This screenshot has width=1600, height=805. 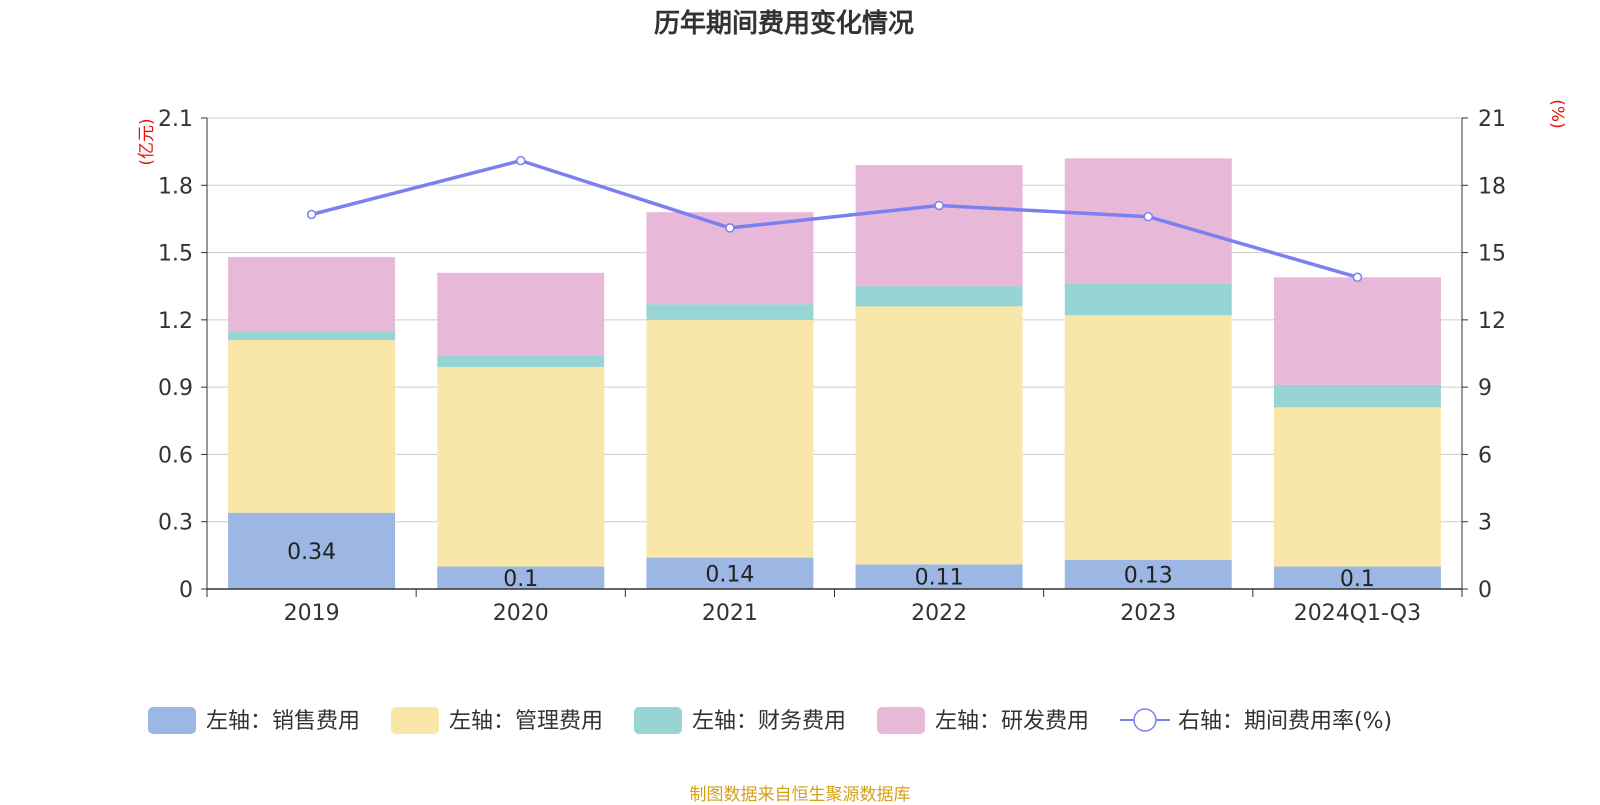 What do you see at coordinates (1492, 186) in the screenshot?
I see `right-axis-tick-label: 18` at bounding box center [1492, 186].